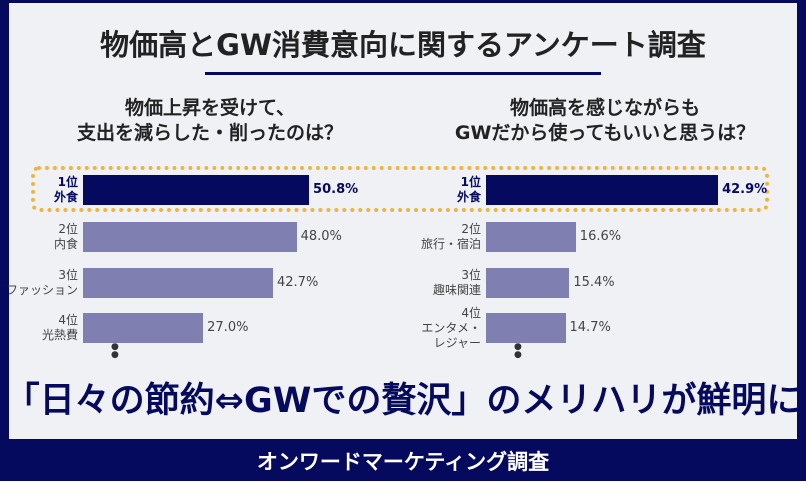 This screenshot has width=806, height=497. Describe the element at coordinates (228, 327) in the screenshot. I see `data-label: 27.0%` at that location.